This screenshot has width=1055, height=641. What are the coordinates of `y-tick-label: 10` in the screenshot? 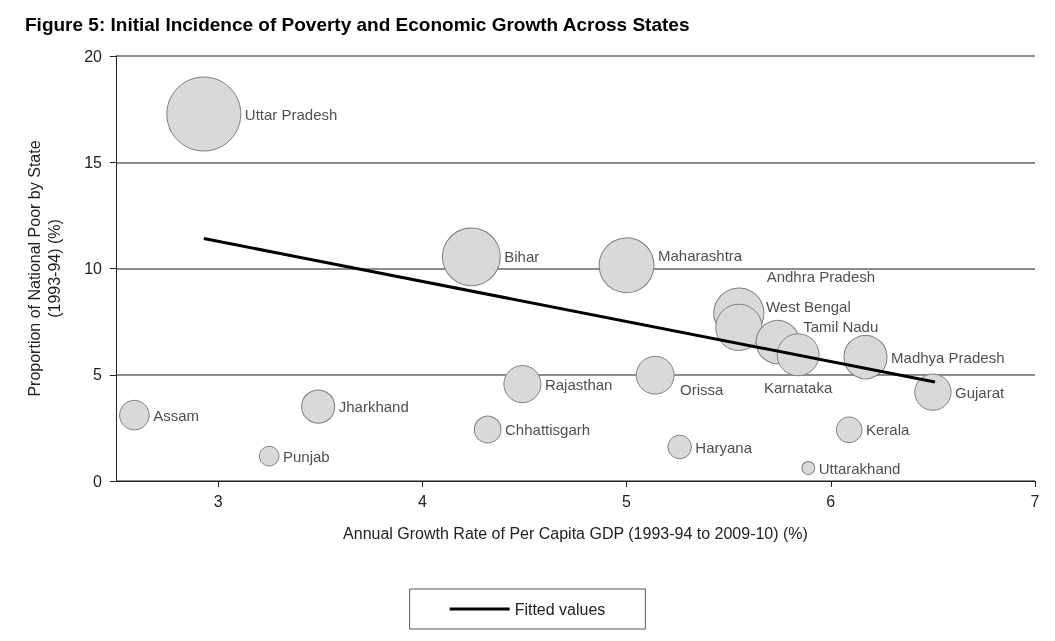 It's located at (93, 268).